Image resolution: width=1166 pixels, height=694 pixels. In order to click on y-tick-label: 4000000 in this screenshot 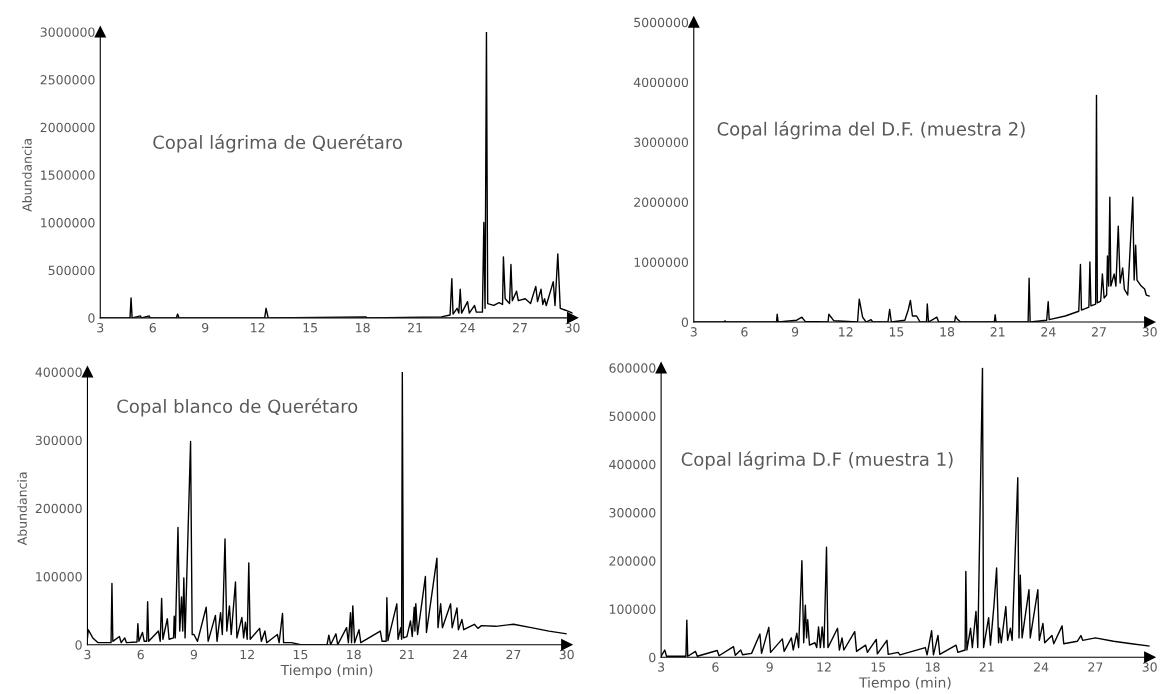, I will do `click(661, 82)`.